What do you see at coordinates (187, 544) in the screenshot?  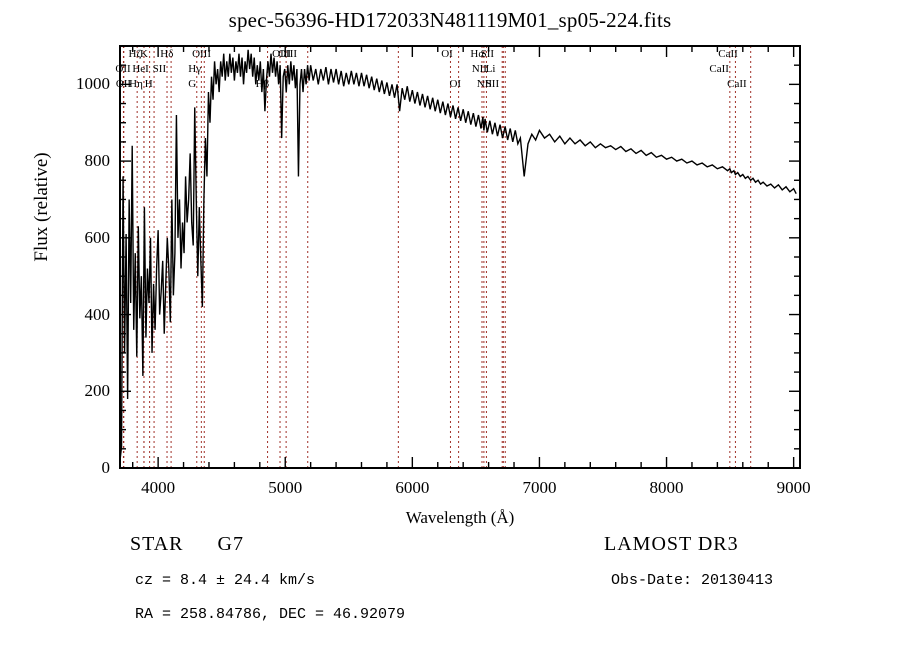 I see `object-type-label: STAR G7` at bounding box center [187, 544].